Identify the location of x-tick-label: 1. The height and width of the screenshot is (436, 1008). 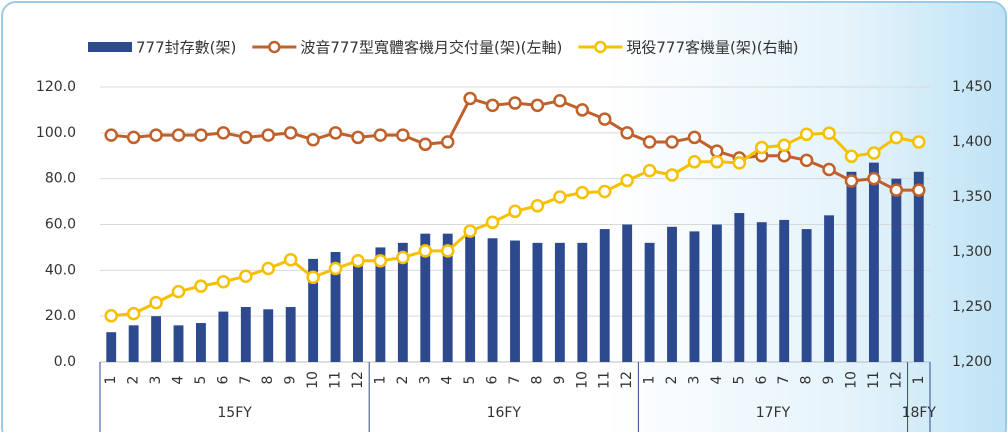
(919, 380).